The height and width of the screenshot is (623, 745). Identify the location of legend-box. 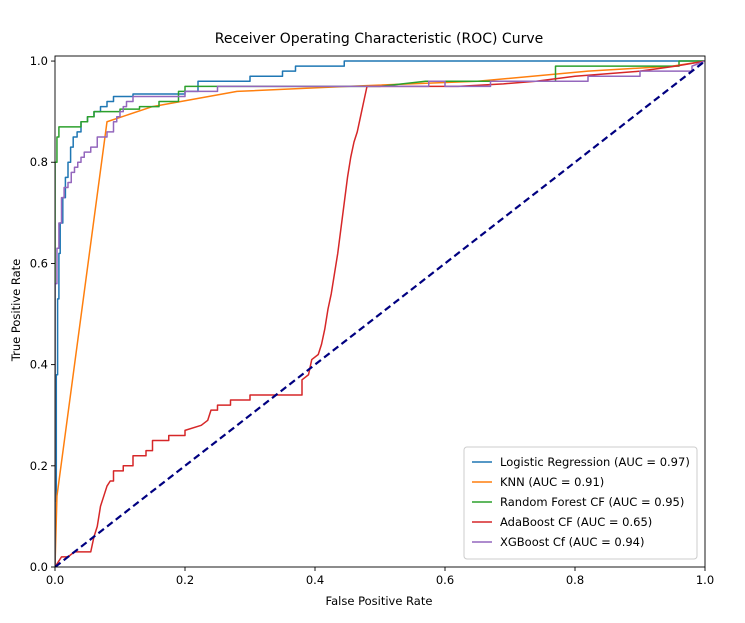
(580, 503).